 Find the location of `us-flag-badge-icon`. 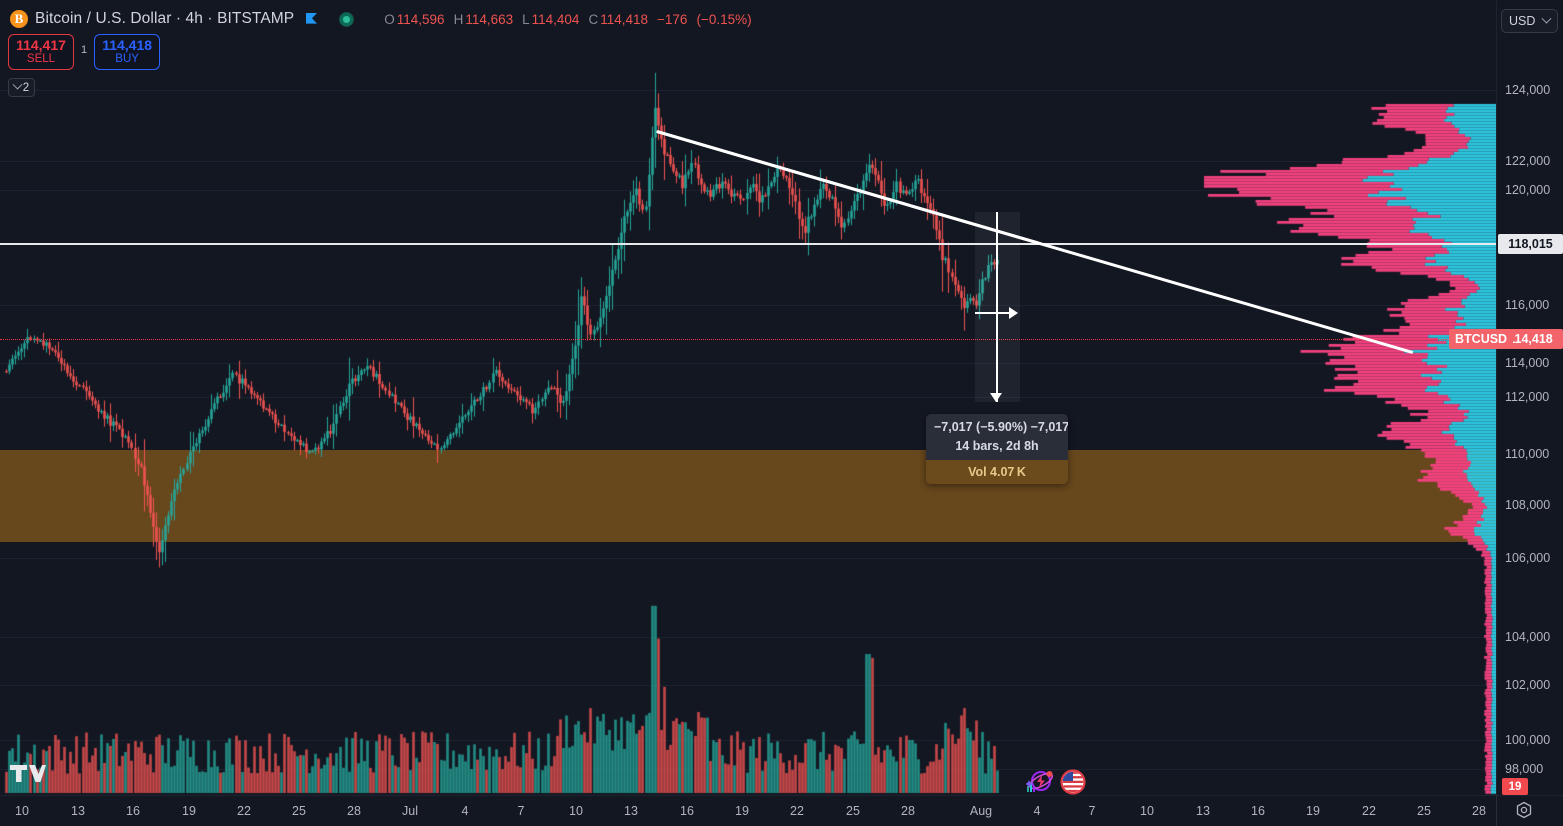

us-flag-badge-icon is located at coordinates (1073, 781).